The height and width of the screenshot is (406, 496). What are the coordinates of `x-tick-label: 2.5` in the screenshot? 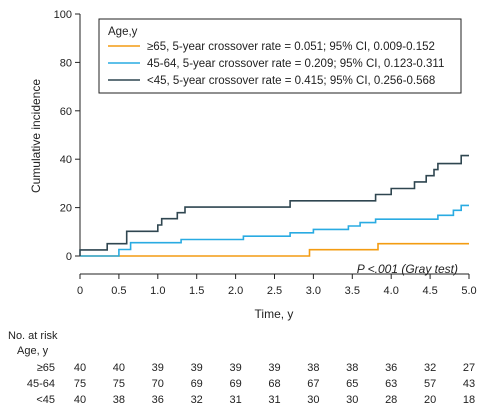 It's located at (274, 291).